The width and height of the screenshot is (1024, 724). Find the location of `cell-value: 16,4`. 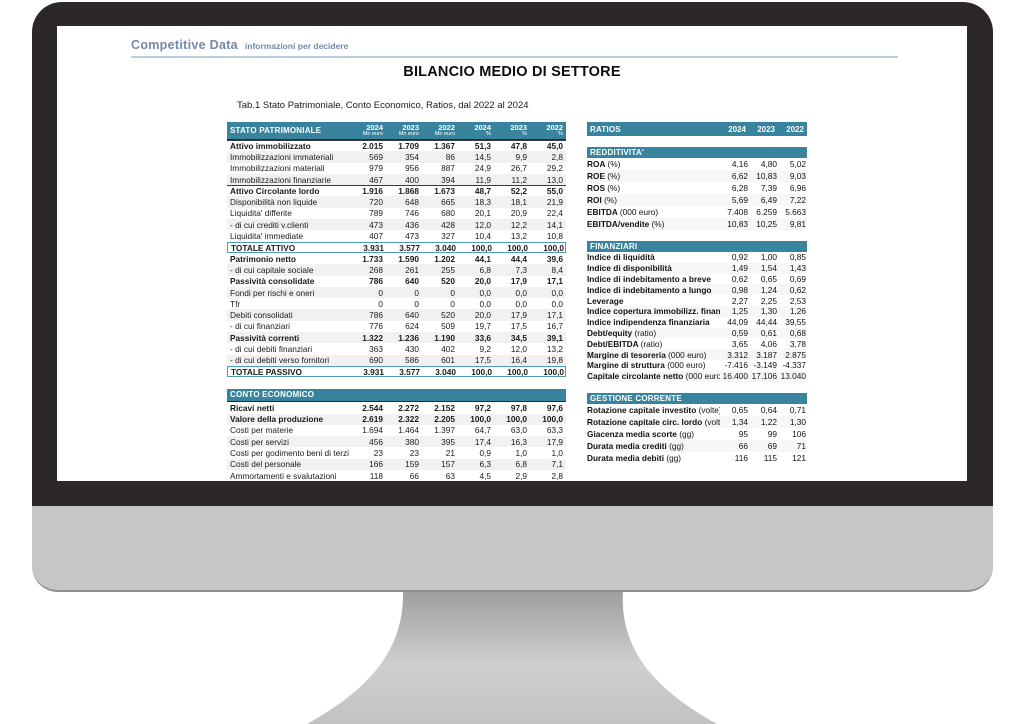

cell-value: 16,4 is located at coordinates (518, 360).